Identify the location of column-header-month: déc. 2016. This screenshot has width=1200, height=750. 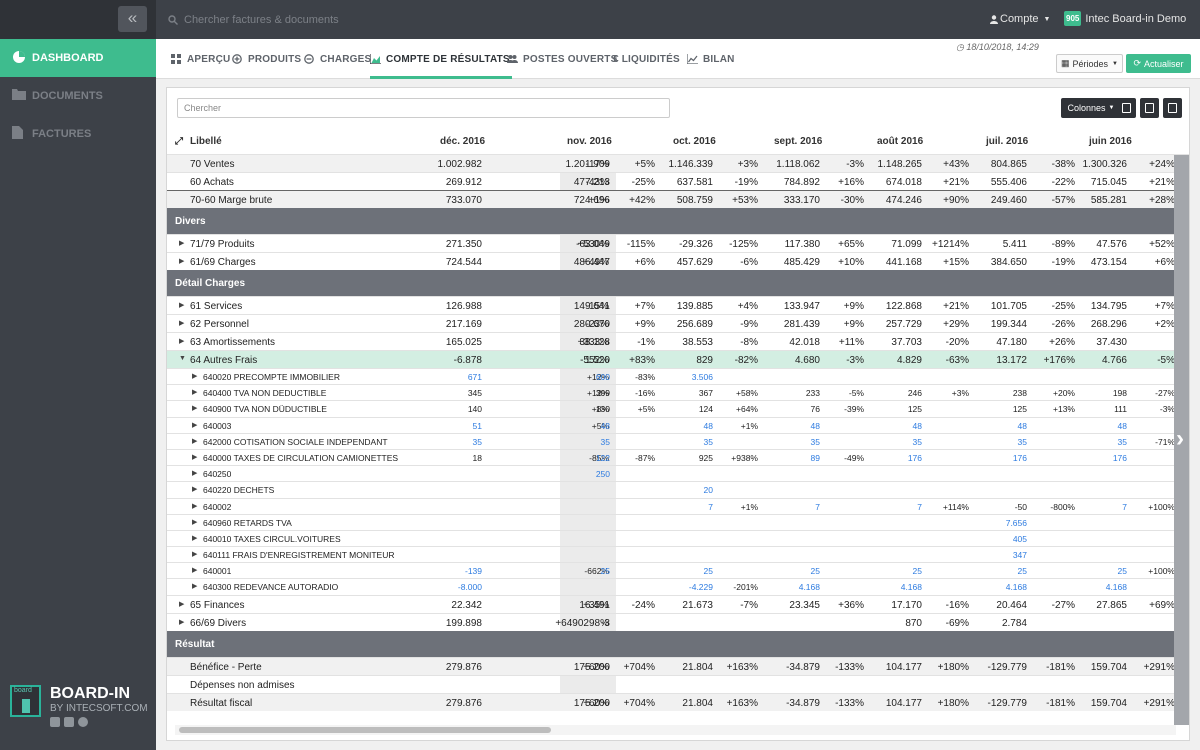
(463, 141).